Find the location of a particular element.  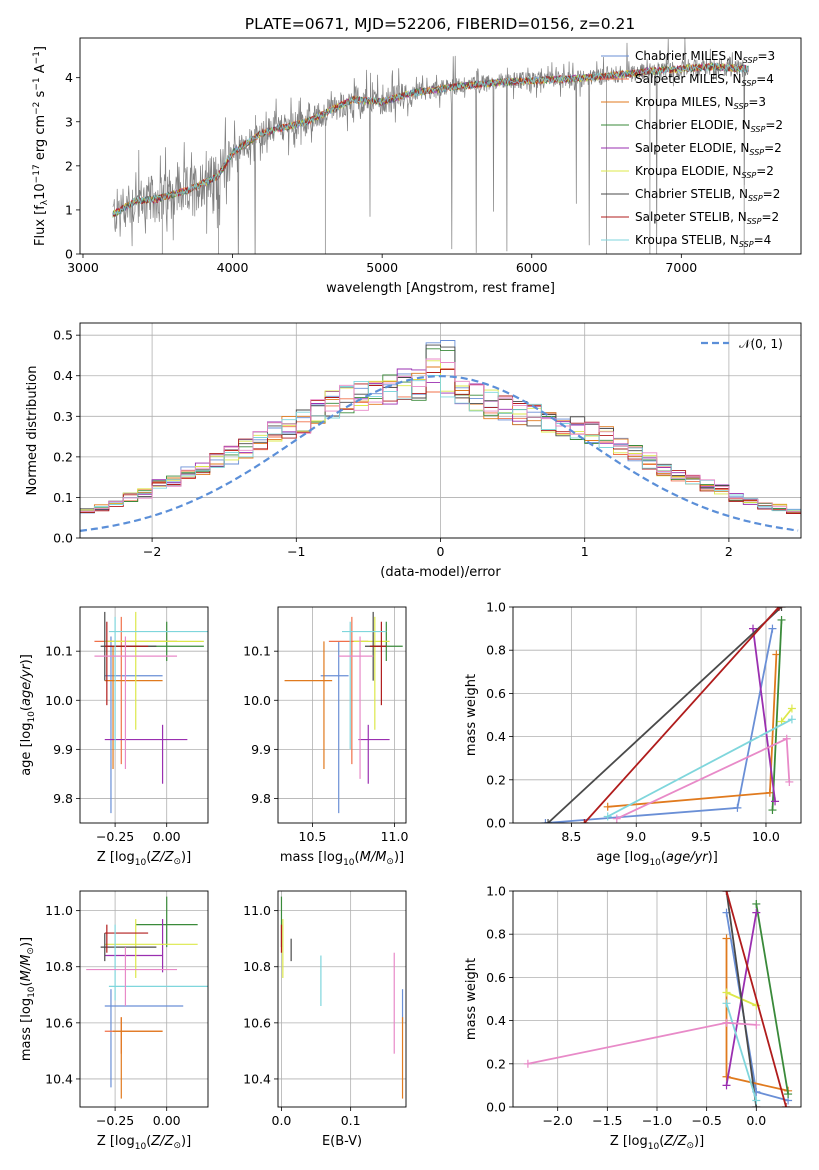

y-tick-label: 0.3 is located at coordinates (63, 416).